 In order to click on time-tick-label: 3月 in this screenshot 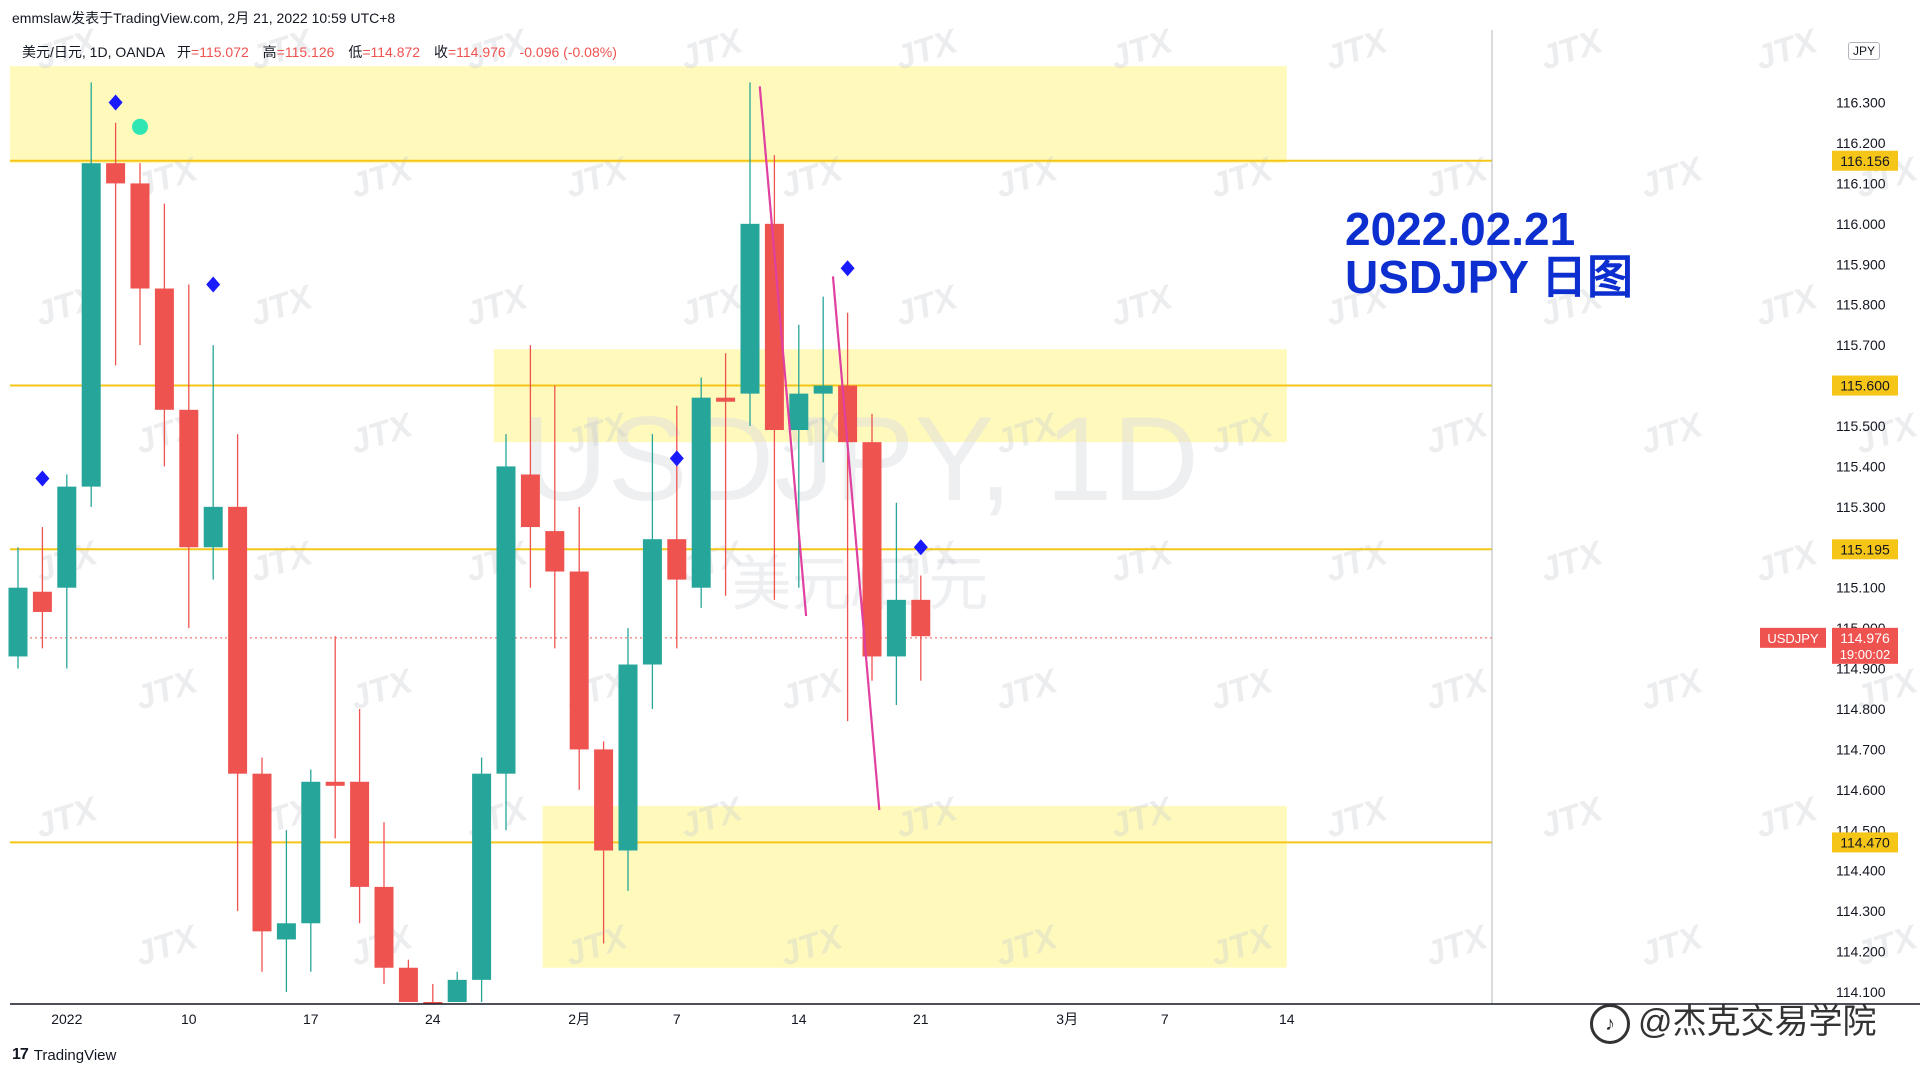, I will do `click(1067, 1019)`.